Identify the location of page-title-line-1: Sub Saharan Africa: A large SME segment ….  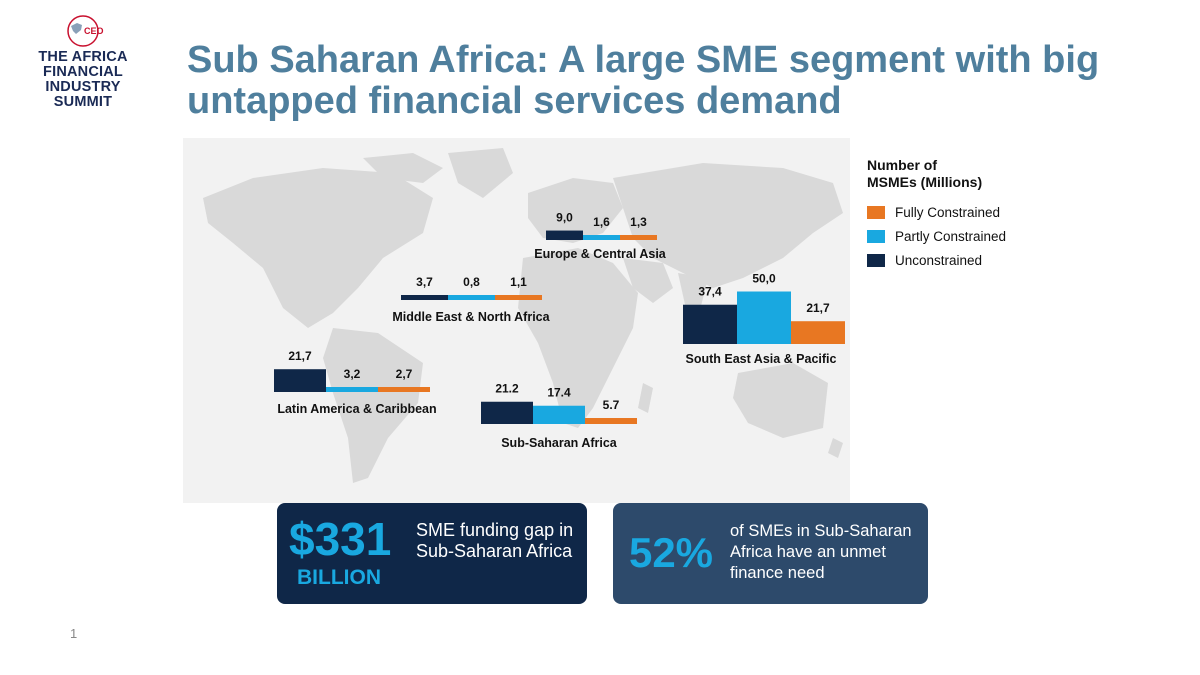
(643, 60).